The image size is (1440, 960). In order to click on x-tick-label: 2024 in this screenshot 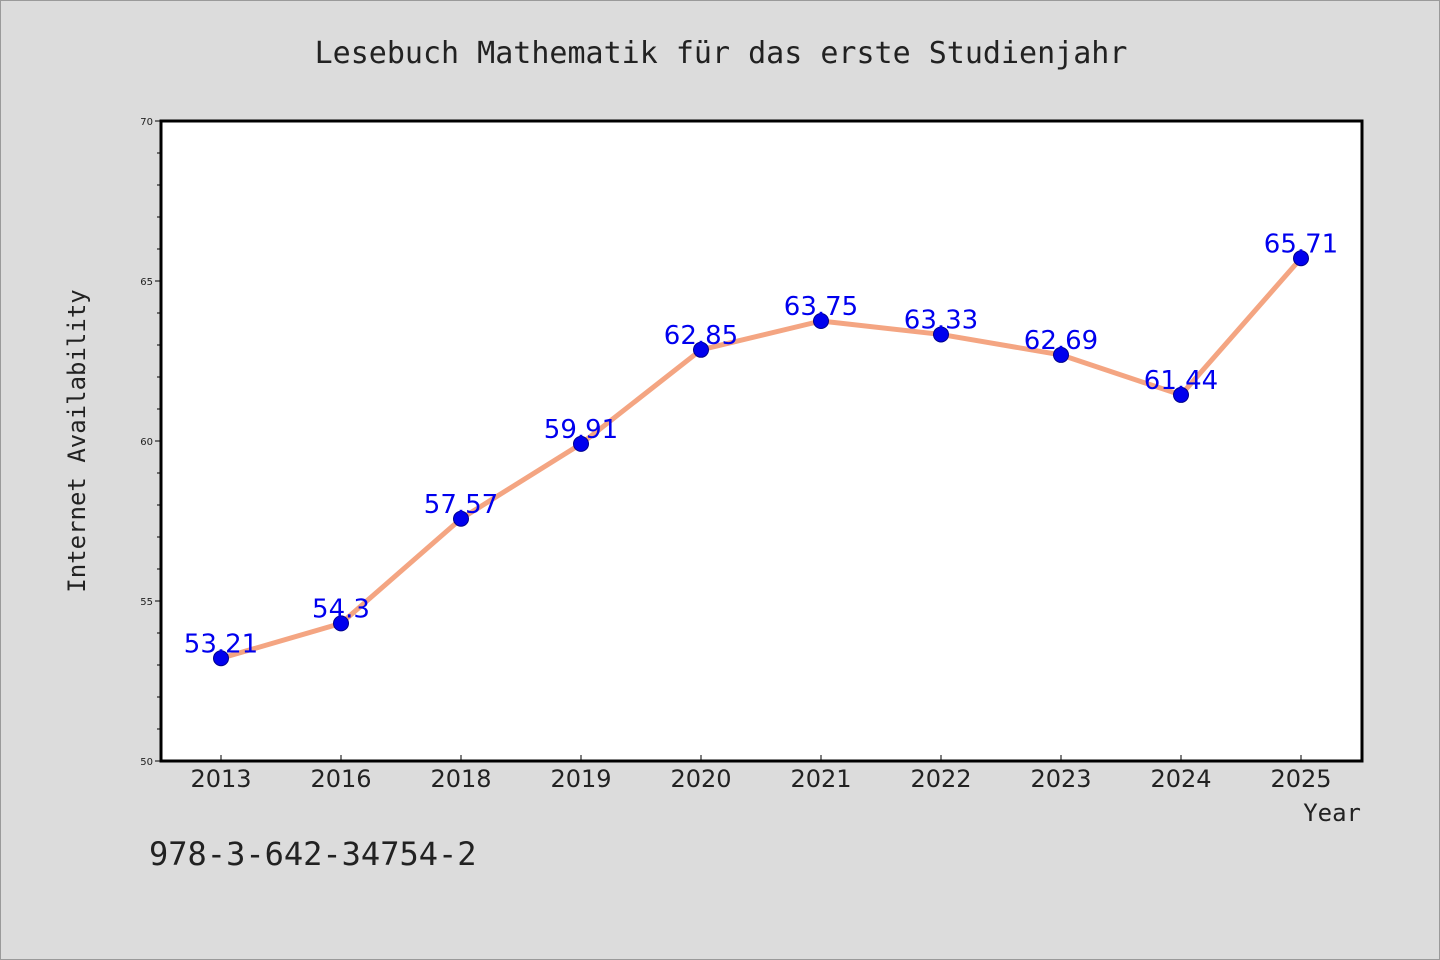, I will do `click(1180, 779)`.